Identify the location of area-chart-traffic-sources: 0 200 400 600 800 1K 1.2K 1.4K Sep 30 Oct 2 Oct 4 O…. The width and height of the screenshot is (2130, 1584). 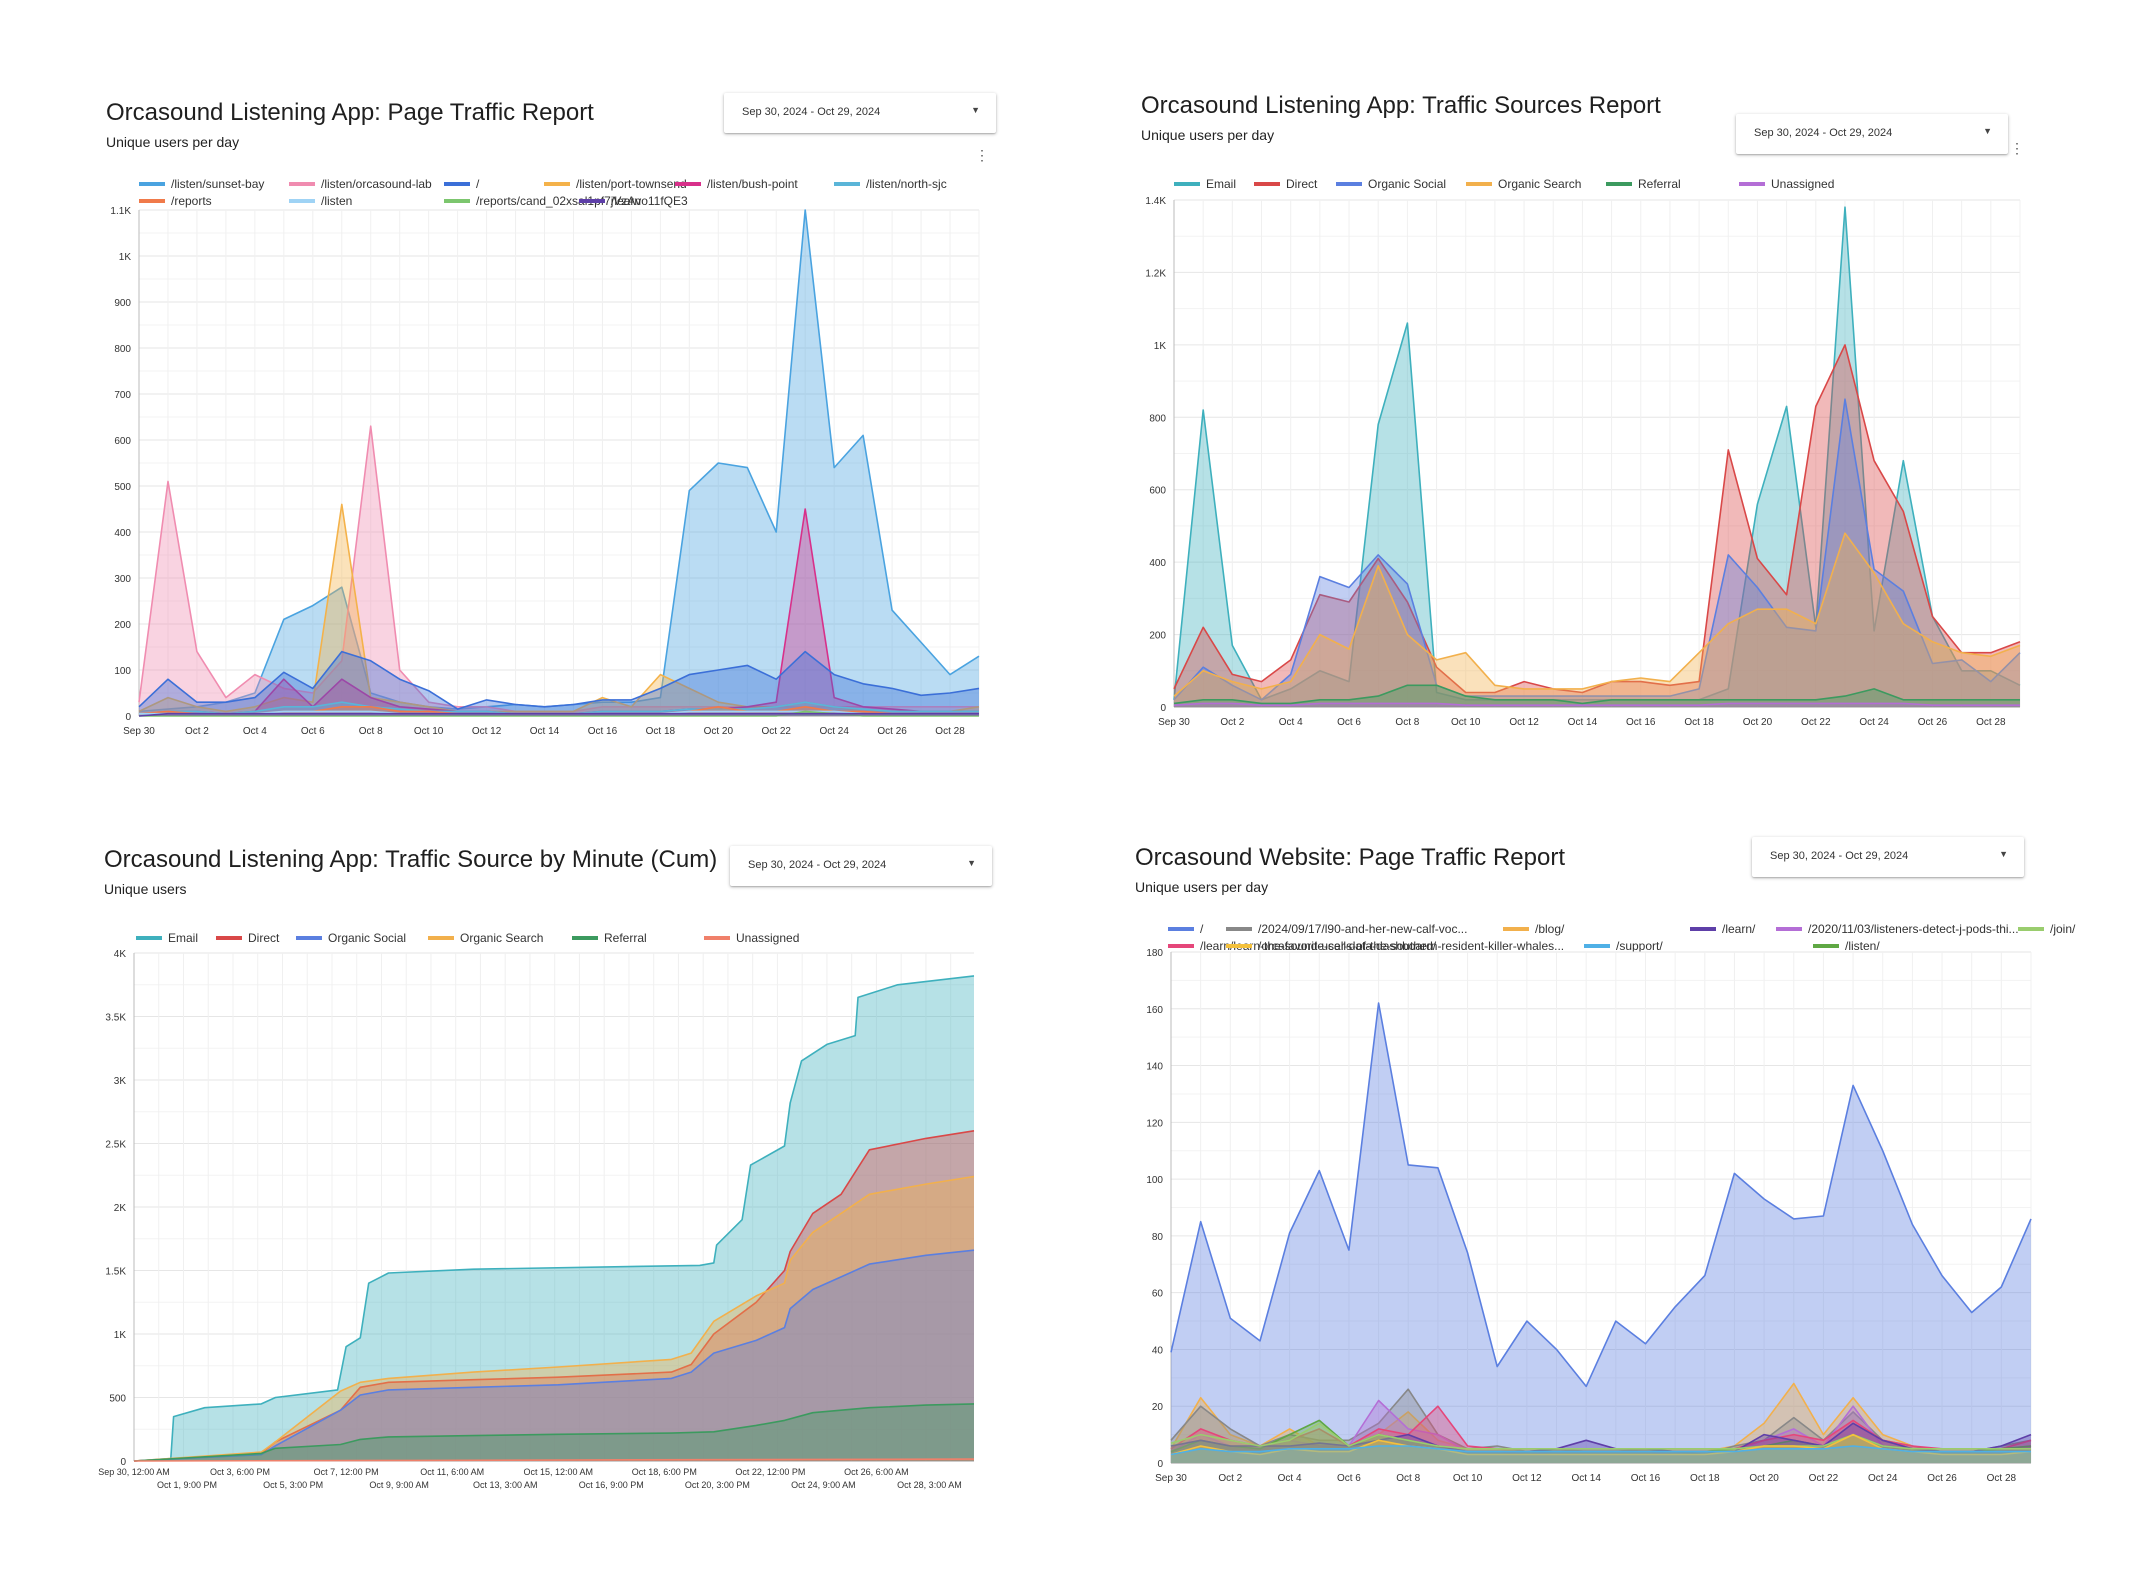
(1583, 462).